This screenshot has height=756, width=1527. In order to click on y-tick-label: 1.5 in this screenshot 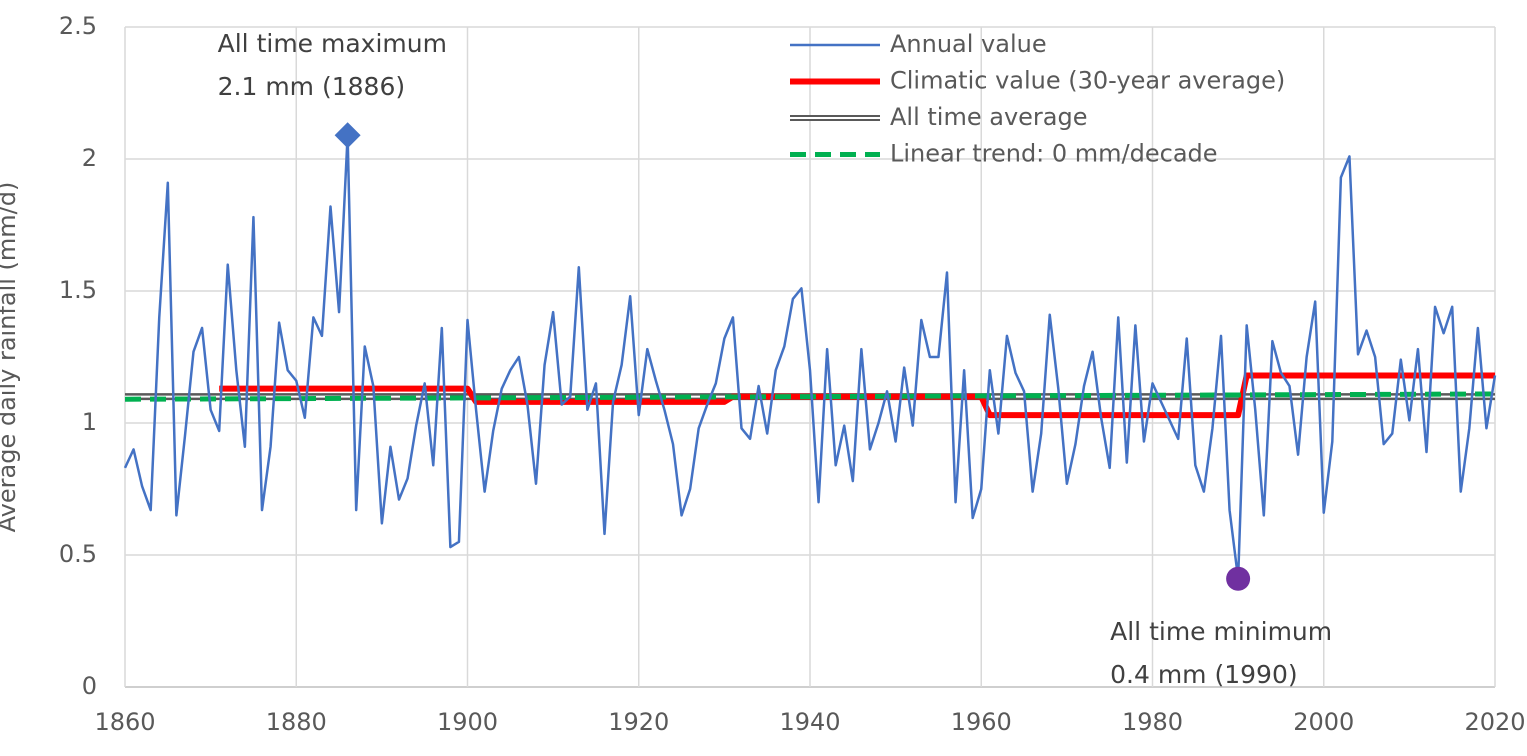, I will do `click(78, 290)`.